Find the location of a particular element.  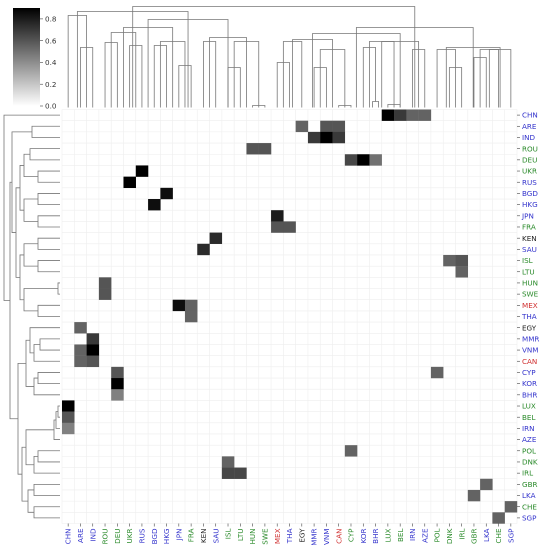

cell-vnm-ind is located at coordinates (93, 350).